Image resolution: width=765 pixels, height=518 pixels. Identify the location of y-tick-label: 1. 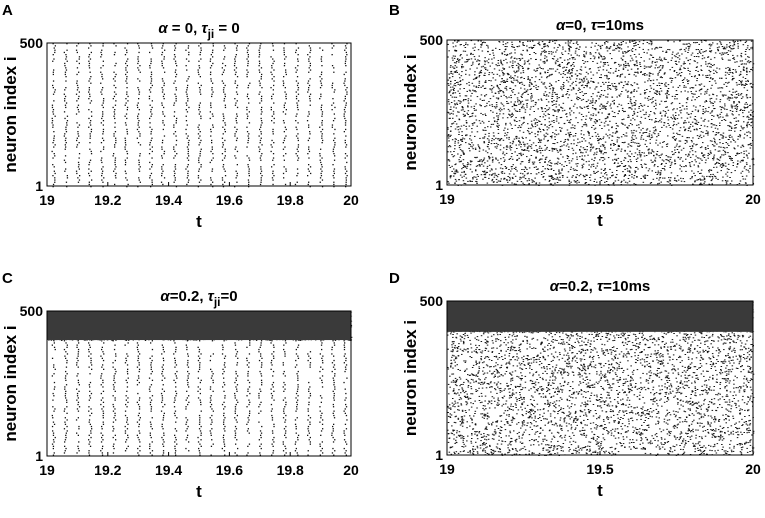
(39, 186).